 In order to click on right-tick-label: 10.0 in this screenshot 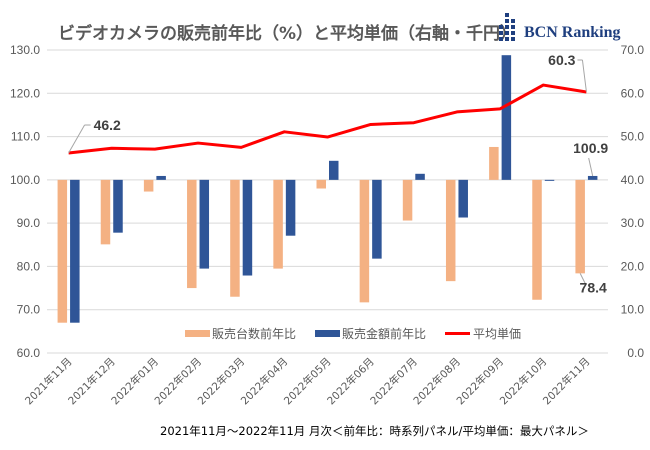, I will do `click(633, 310)`.